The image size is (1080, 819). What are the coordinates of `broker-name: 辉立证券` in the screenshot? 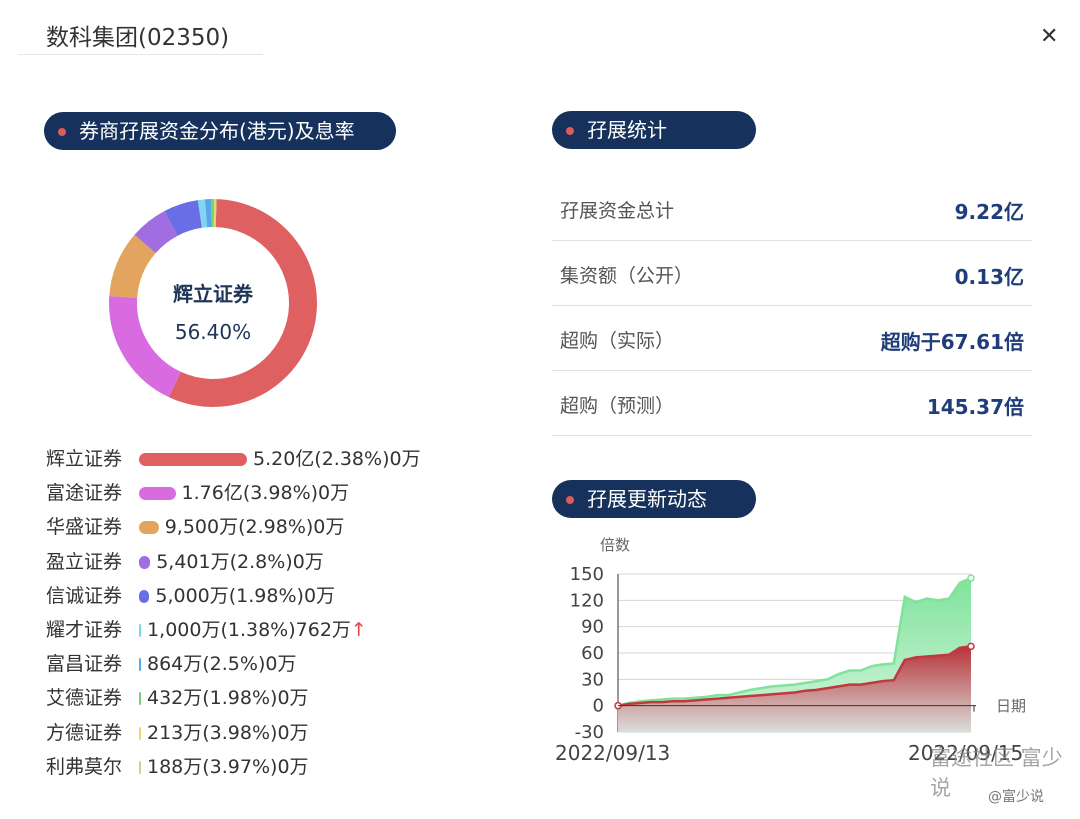 It's located at (84, 459).